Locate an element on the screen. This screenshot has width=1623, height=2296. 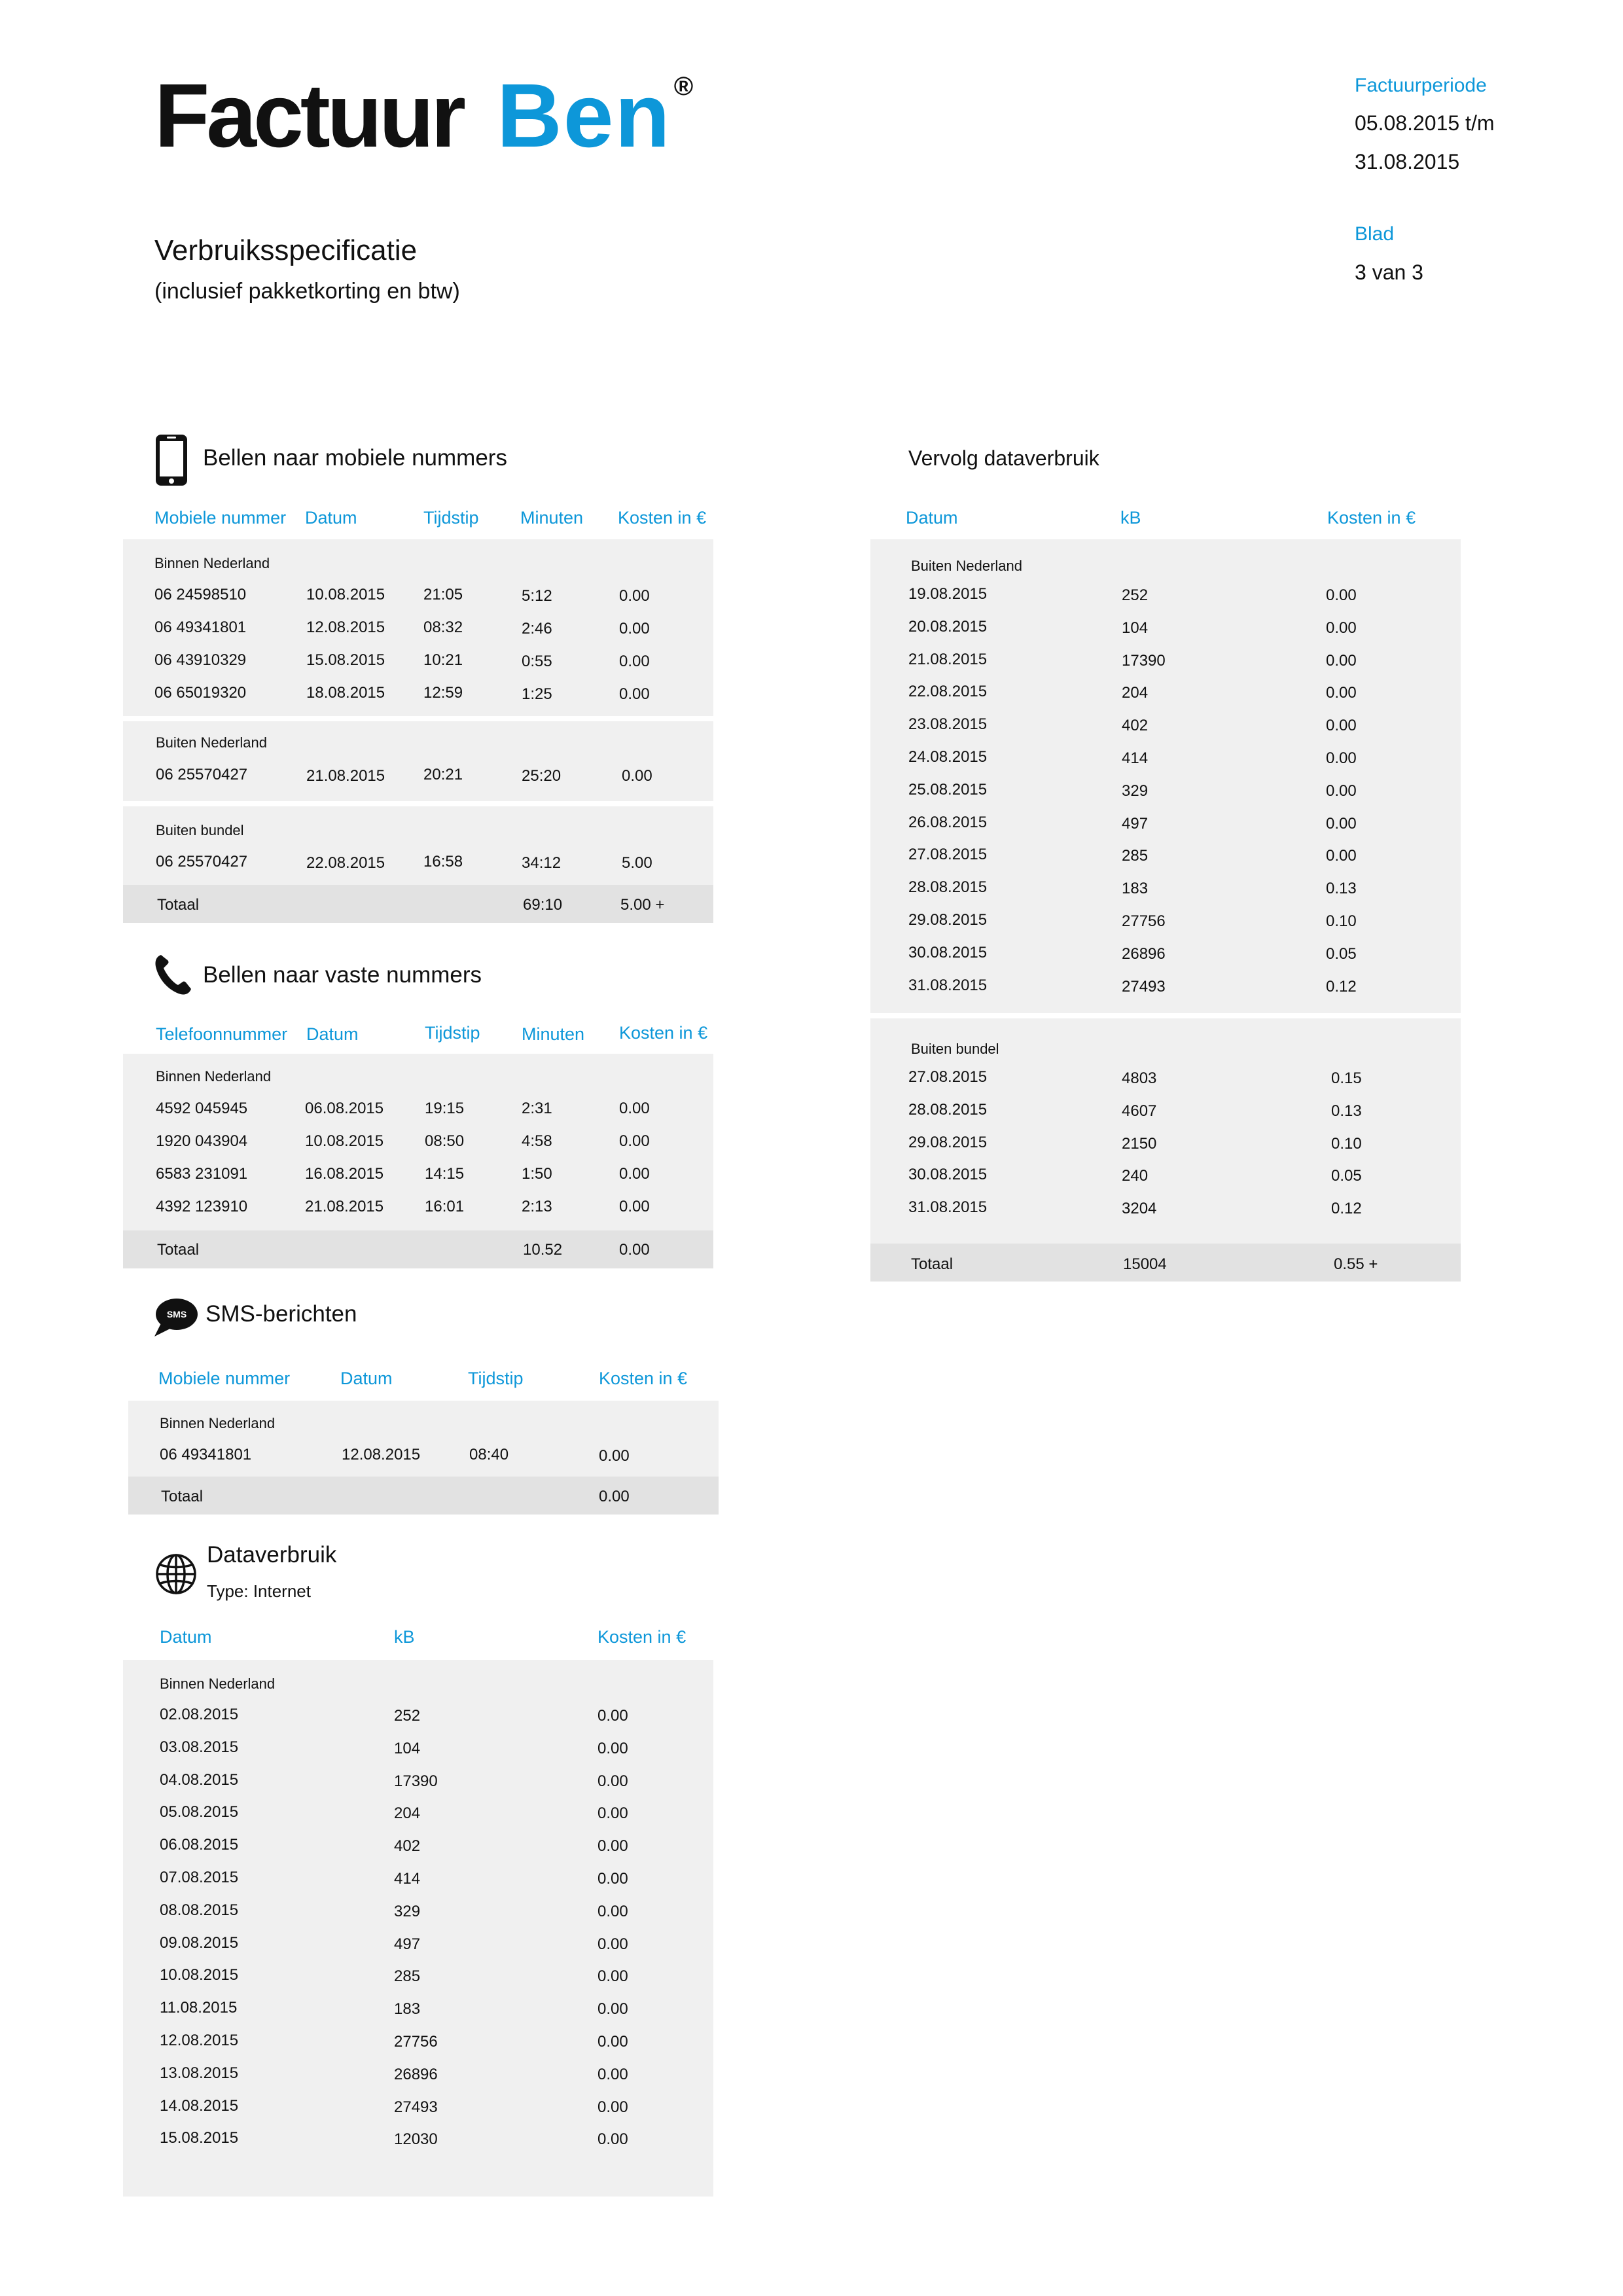
total-cost: 5.00 + is located at coordinates (642, 905).